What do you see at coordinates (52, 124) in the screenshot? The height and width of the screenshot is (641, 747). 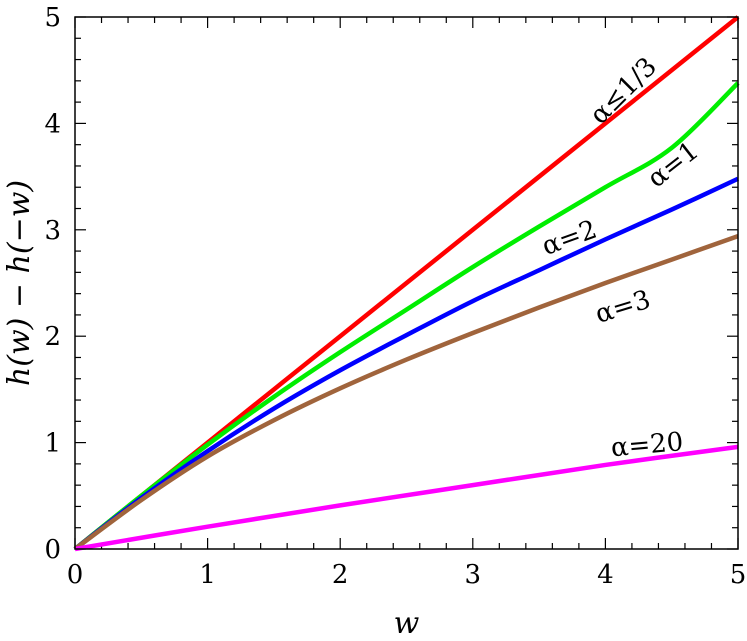 I see `y-tick-label: 4` at bounding box center [52, 124].